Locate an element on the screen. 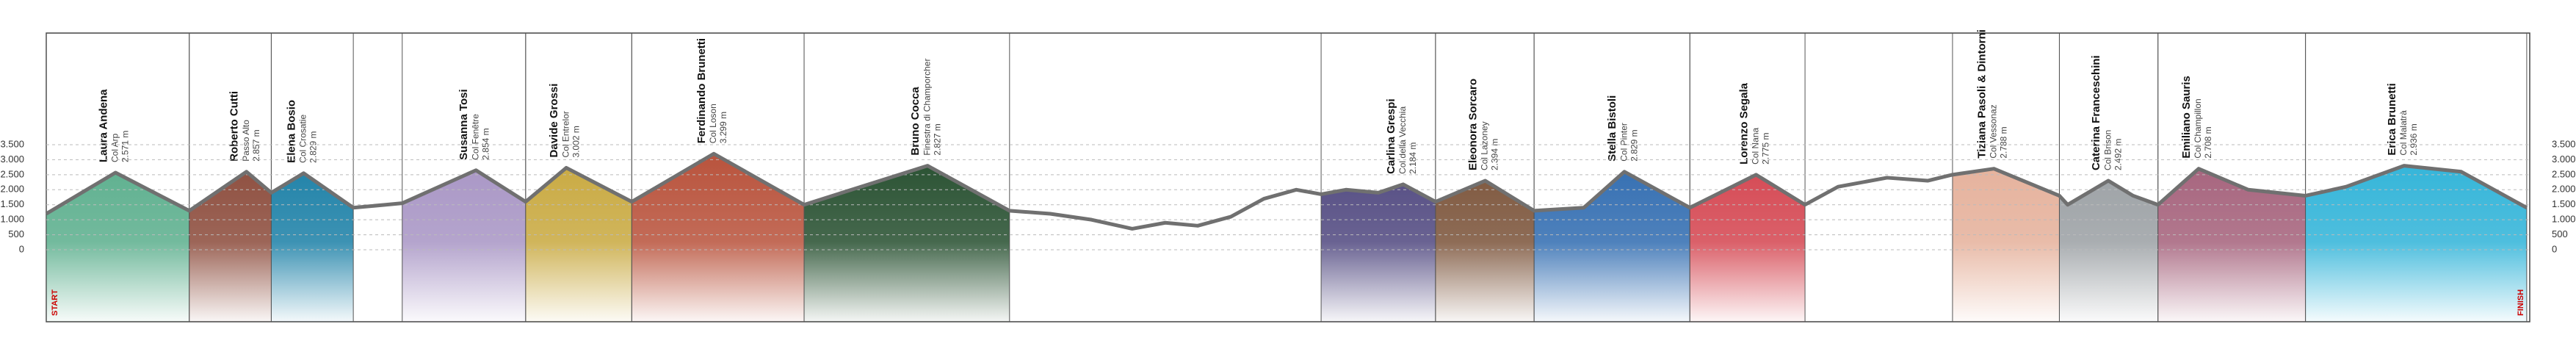 Image resolution: width=2576 pixels, height=357 pixels. pass-name: Col Malatrà is located at coordinates (2403, 133).